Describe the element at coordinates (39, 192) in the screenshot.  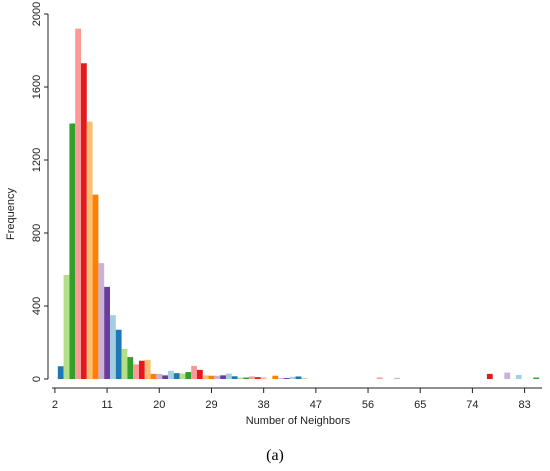
I see `y-axis: 0 400 800 1200 1600 2000` at that location.